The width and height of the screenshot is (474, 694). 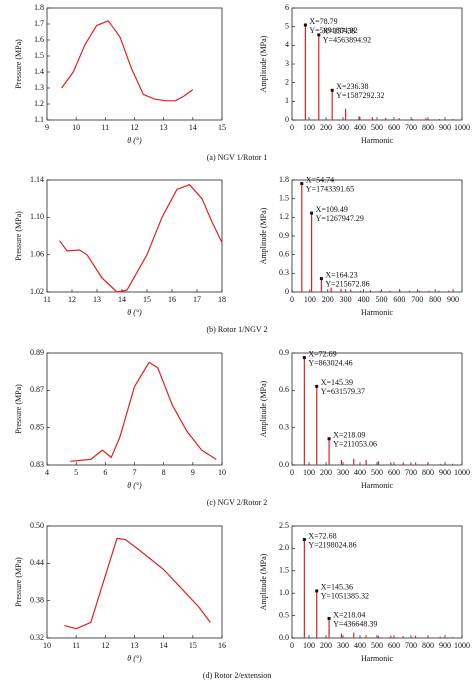 What do you see at coordinates (47, 645) in the screenshot?
I see `x-tick-label: 10` at bounding box center [47, 645].